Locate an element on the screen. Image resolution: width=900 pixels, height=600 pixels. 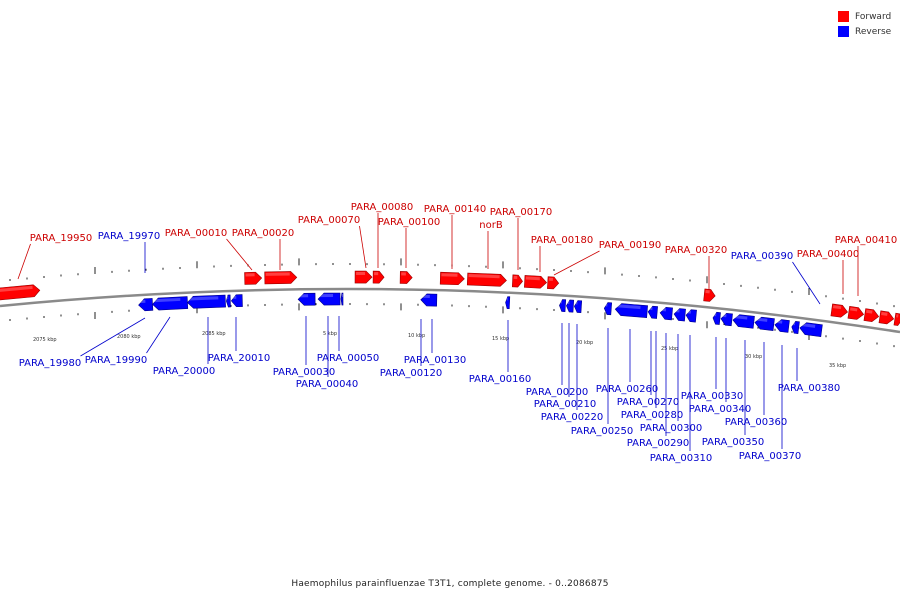
gene-label-para-00370: PARA_00370 is located at coordinates (770, 456).